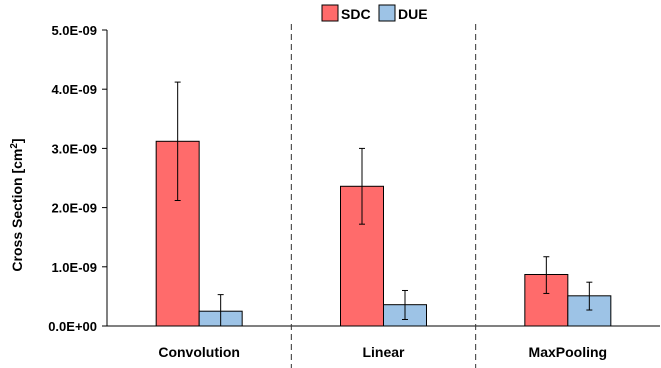 The width and height of the screenshot is (661, 368). I want to click on category-label: Convolution, so click(199, 352).